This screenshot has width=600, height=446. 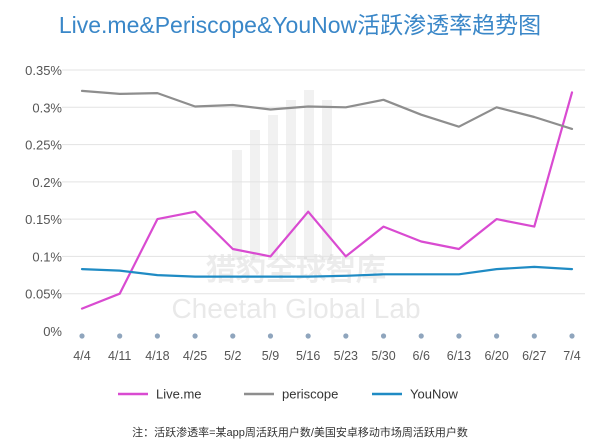 What do you see at coordinates (308, 356) in the screenshot?
I see `x-tick-label: 5/16` at bounding box center [308, 356].